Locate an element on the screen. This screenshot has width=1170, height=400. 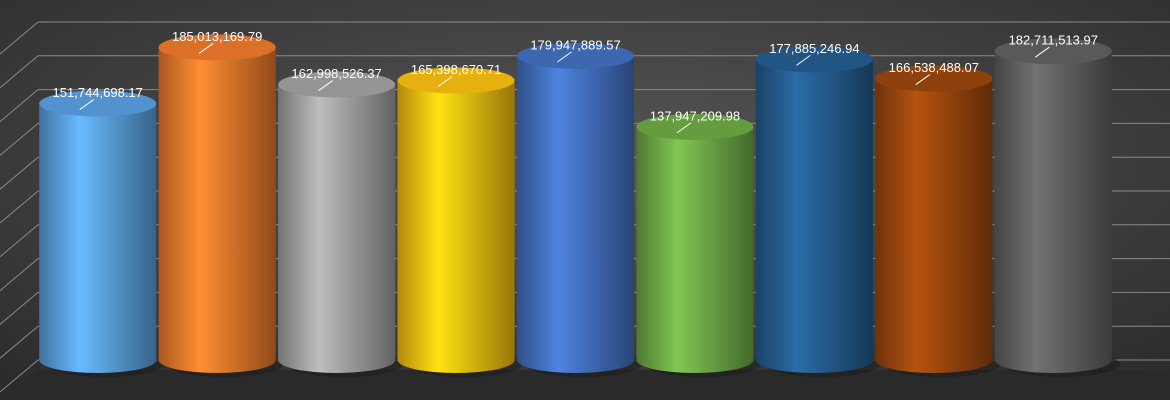
floor is located at coordinates (585, 385).